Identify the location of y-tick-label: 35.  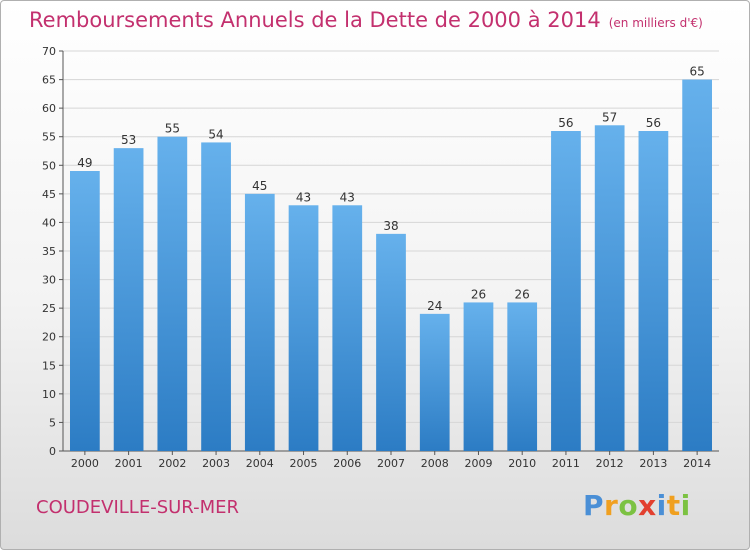
(49, 251).